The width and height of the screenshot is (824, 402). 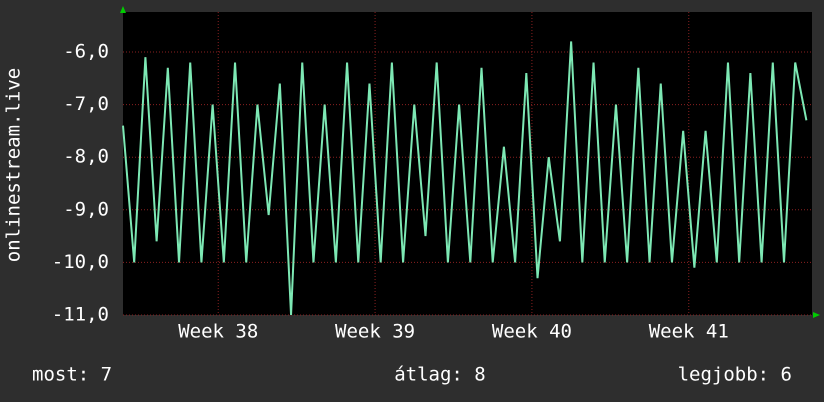 I want to click on stat-label: átlag: 8, so click(x=440, y=375).